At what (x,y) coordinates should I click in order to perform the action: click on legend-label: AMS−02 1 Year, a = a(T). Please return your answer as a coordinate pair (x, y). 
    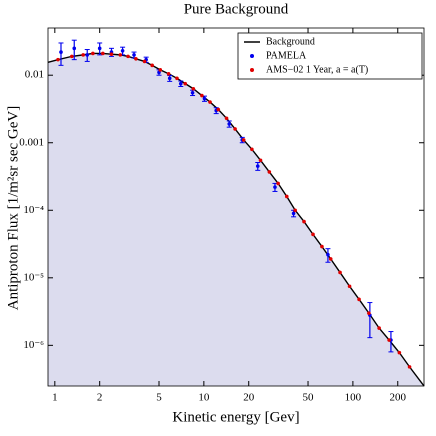
    Looking at the image, I should click on (317, 69).